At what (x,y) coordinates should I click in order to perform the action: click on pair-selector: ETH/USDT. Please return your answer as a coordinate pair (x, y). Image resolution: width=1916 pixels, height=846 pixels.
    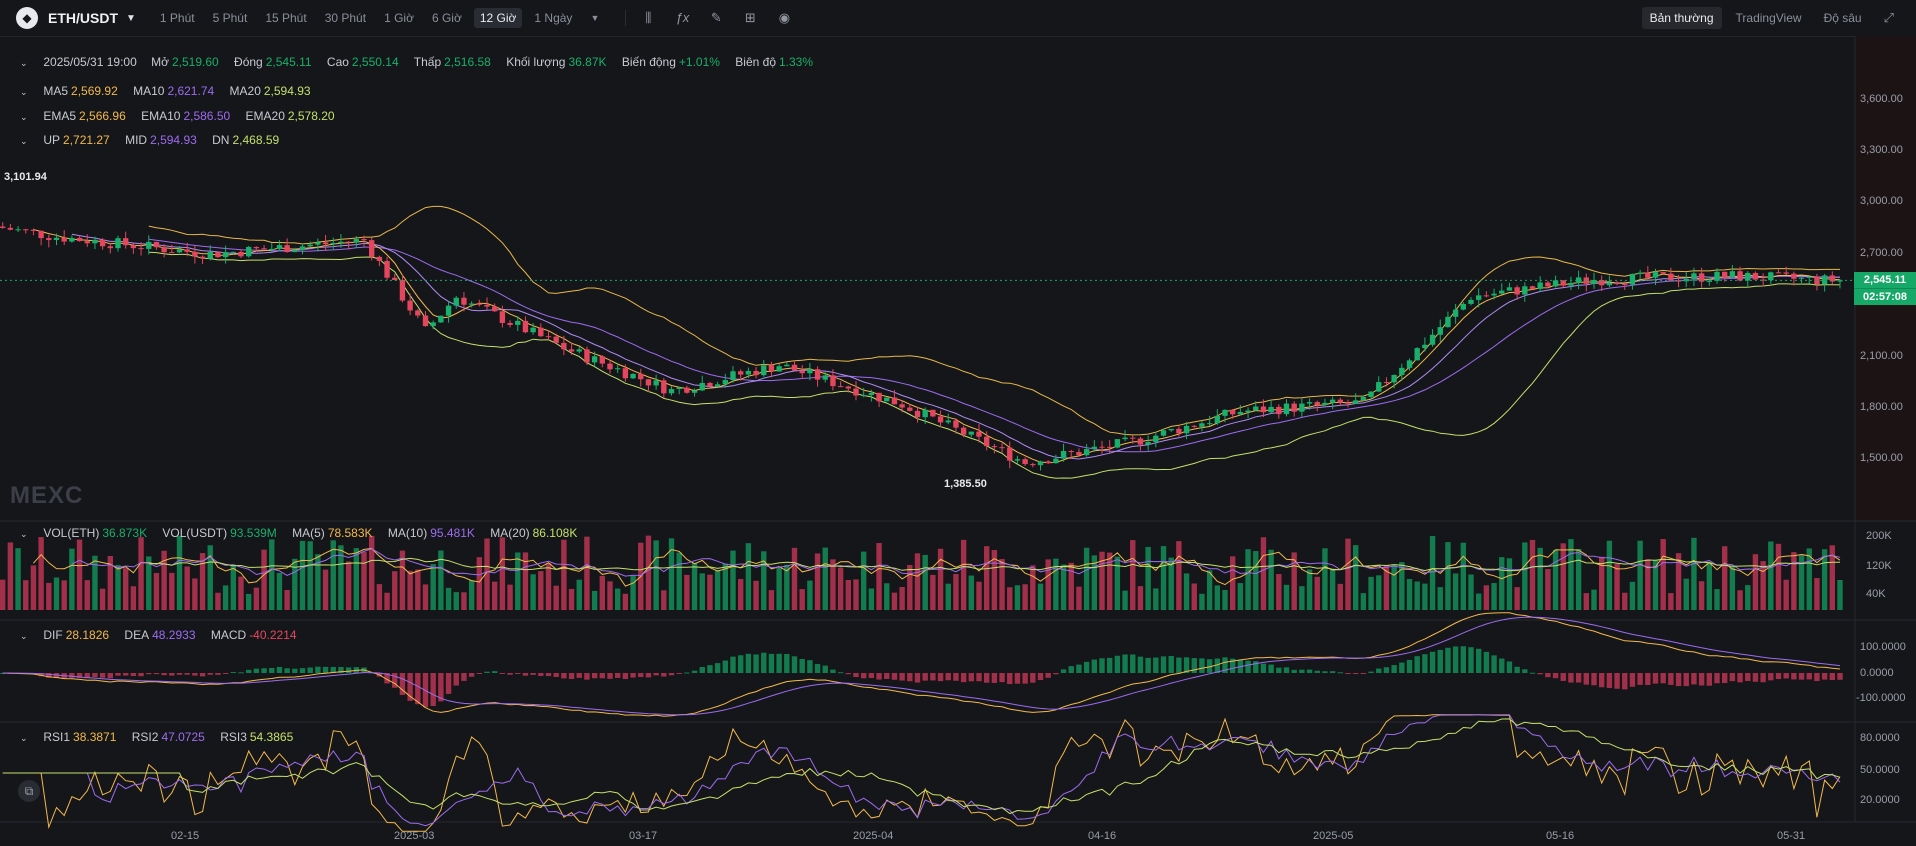
    Looking at the image, I should click on (83, 18).